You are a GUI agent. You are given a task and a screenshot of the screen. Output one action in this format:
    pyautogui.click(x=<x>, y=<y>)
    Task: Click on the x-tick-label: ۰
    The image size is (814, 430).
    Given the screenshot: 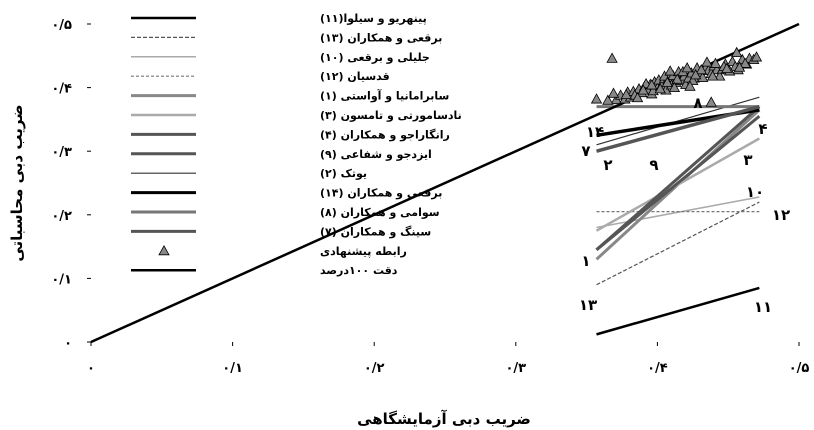 What is the action you would take?
    pyautogui.click(x=91, y=368)
    